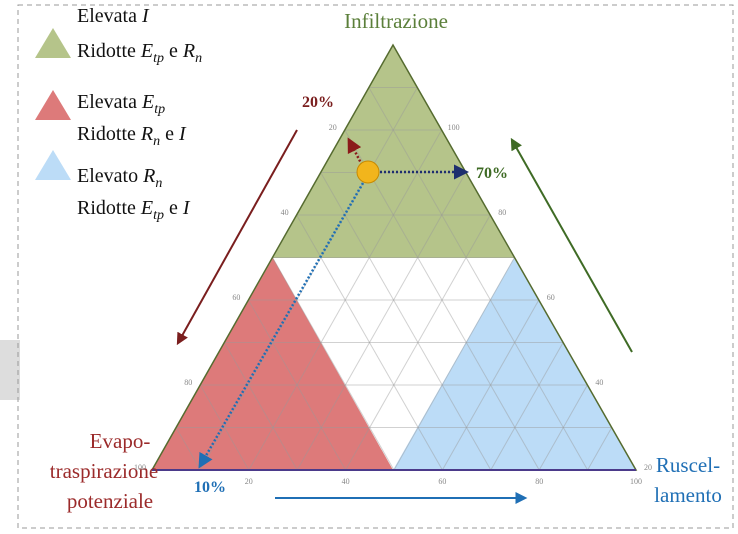  I want to click on legend-text: Elevata I, so click(113, 16).